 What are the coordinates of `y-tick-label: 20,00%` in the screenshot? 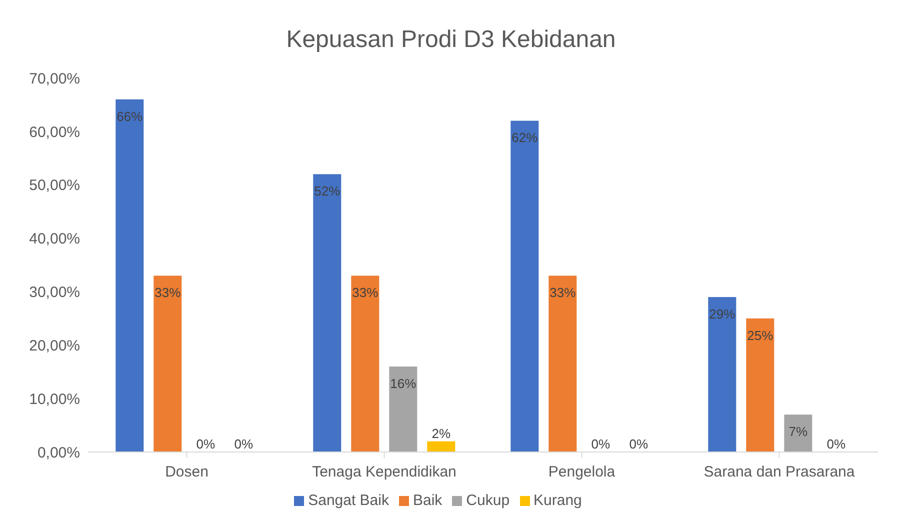 It's located at (54, 345).